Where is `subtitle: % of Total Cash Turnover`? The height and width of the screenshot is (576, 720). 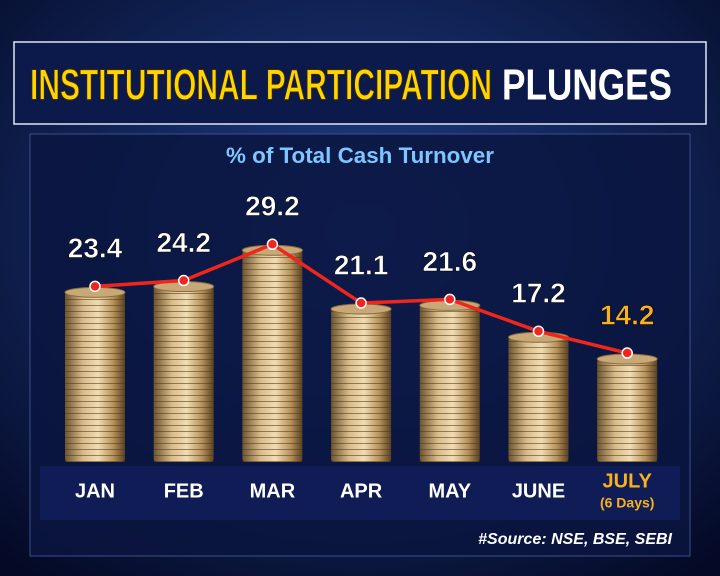 subtitle: % of Total Cash Turnover is located at coordinates (360, 155).